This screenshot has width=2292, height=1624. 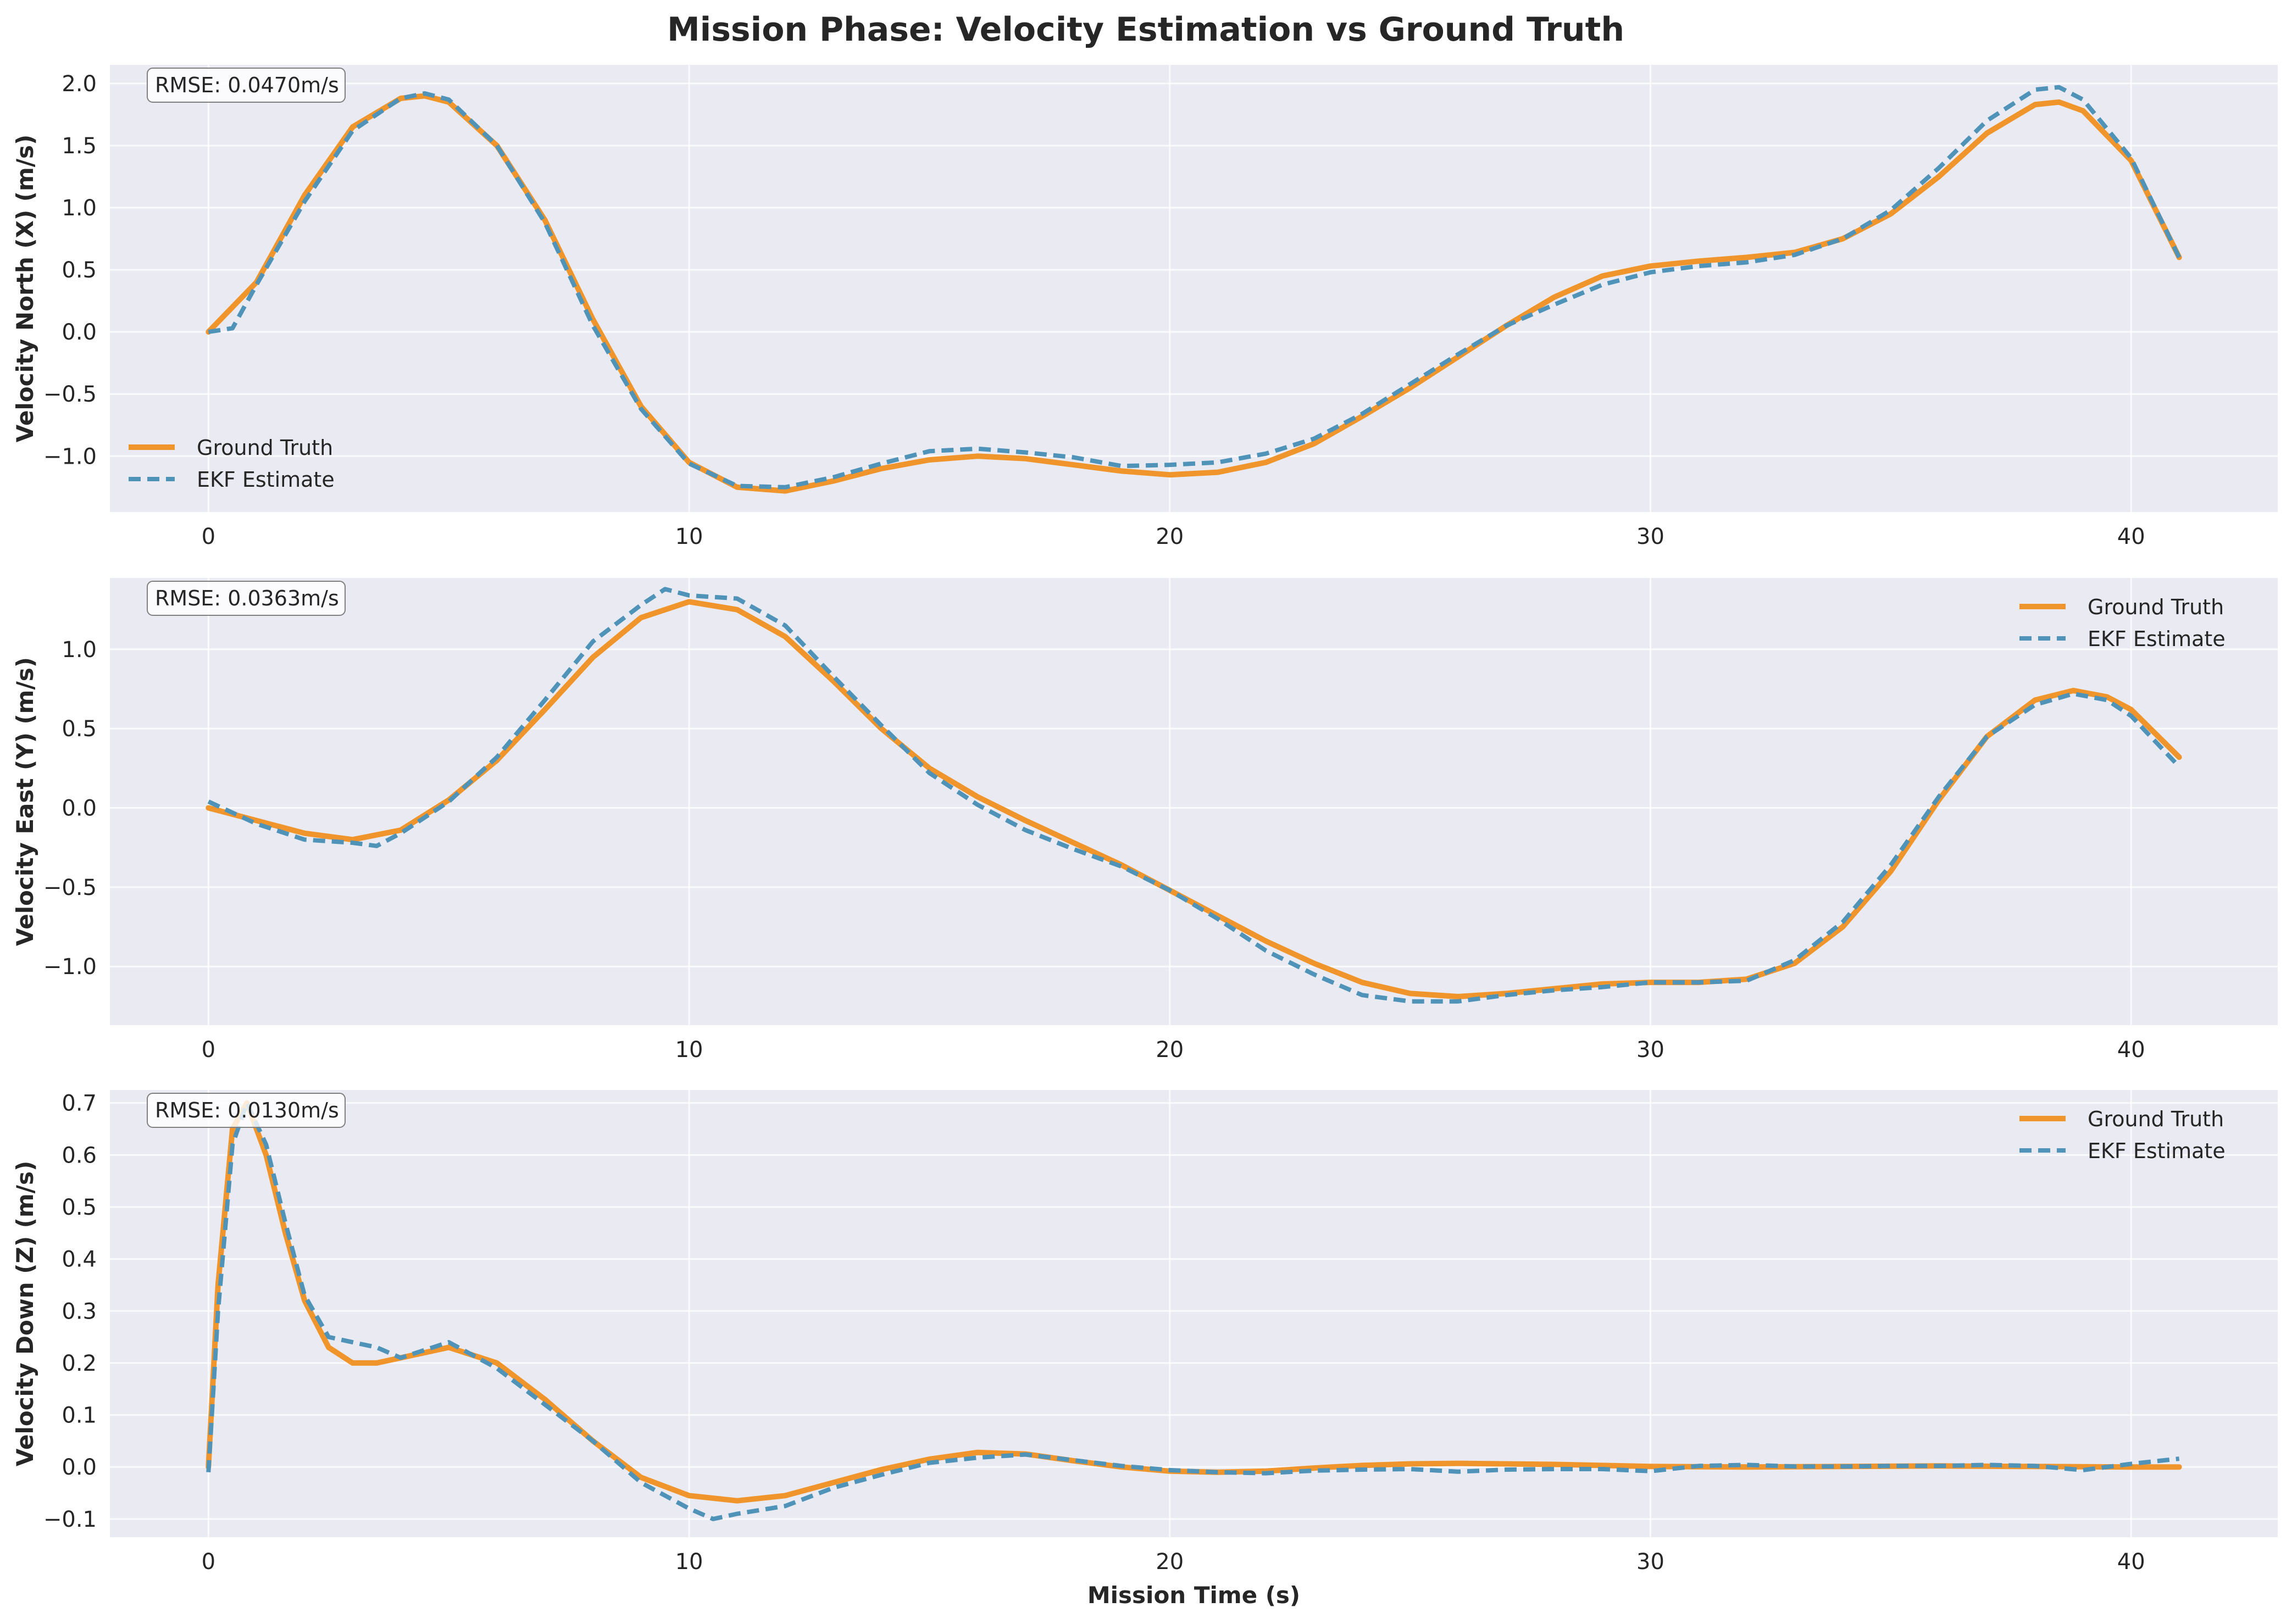 What do you see at coordinates (25, 289) in the screenshot?
I see `y-axis-label: Velocity North (X) (m/s)` at bounding box center [25, 289].